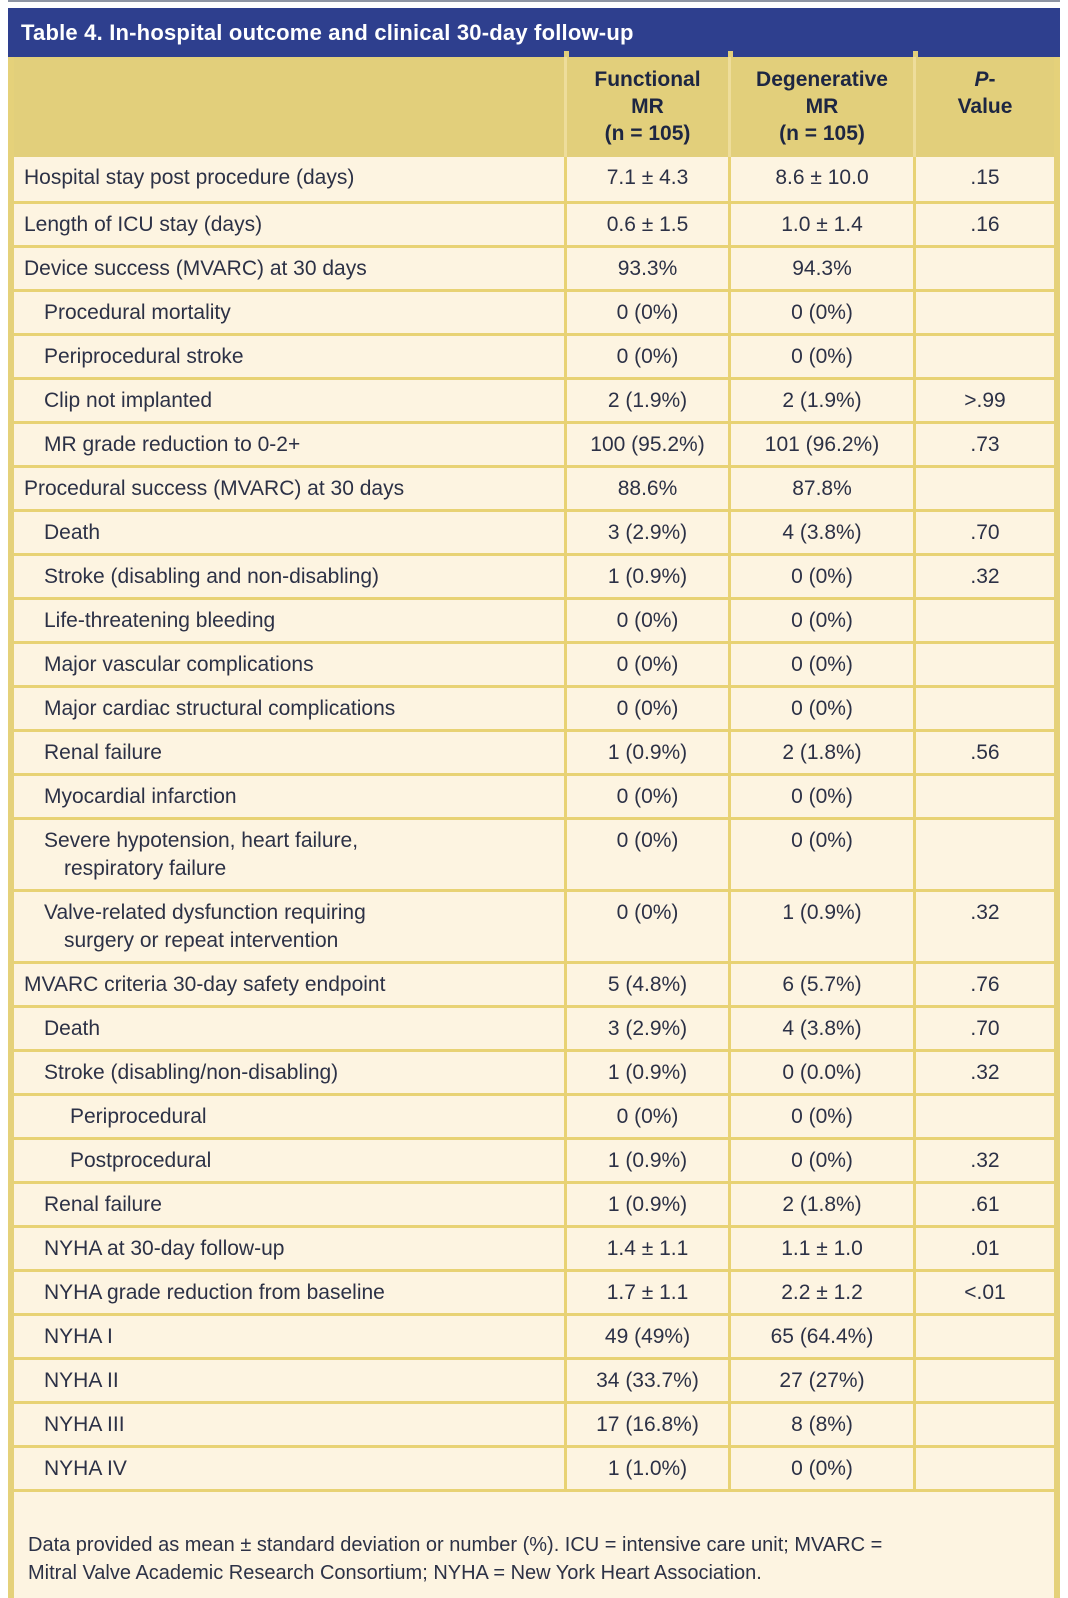 This screenshot has width=1068, height=1598. What do you see at coordinates (820, 488) in the screenshot?
I see `degenerative-mr-value: 87.8%` at bounding box center [820, 488].